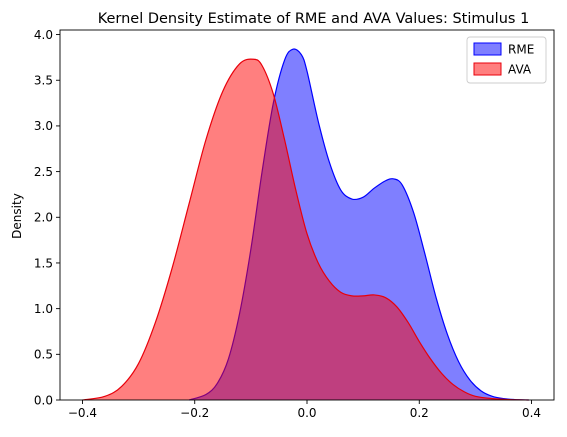 Image resolution: width=567 pixels, height=437 pixels. What do you see at coordinates (487, 69) in the screenshot?
I see `legend-swatch-ava` at bounding box center [487, 69].